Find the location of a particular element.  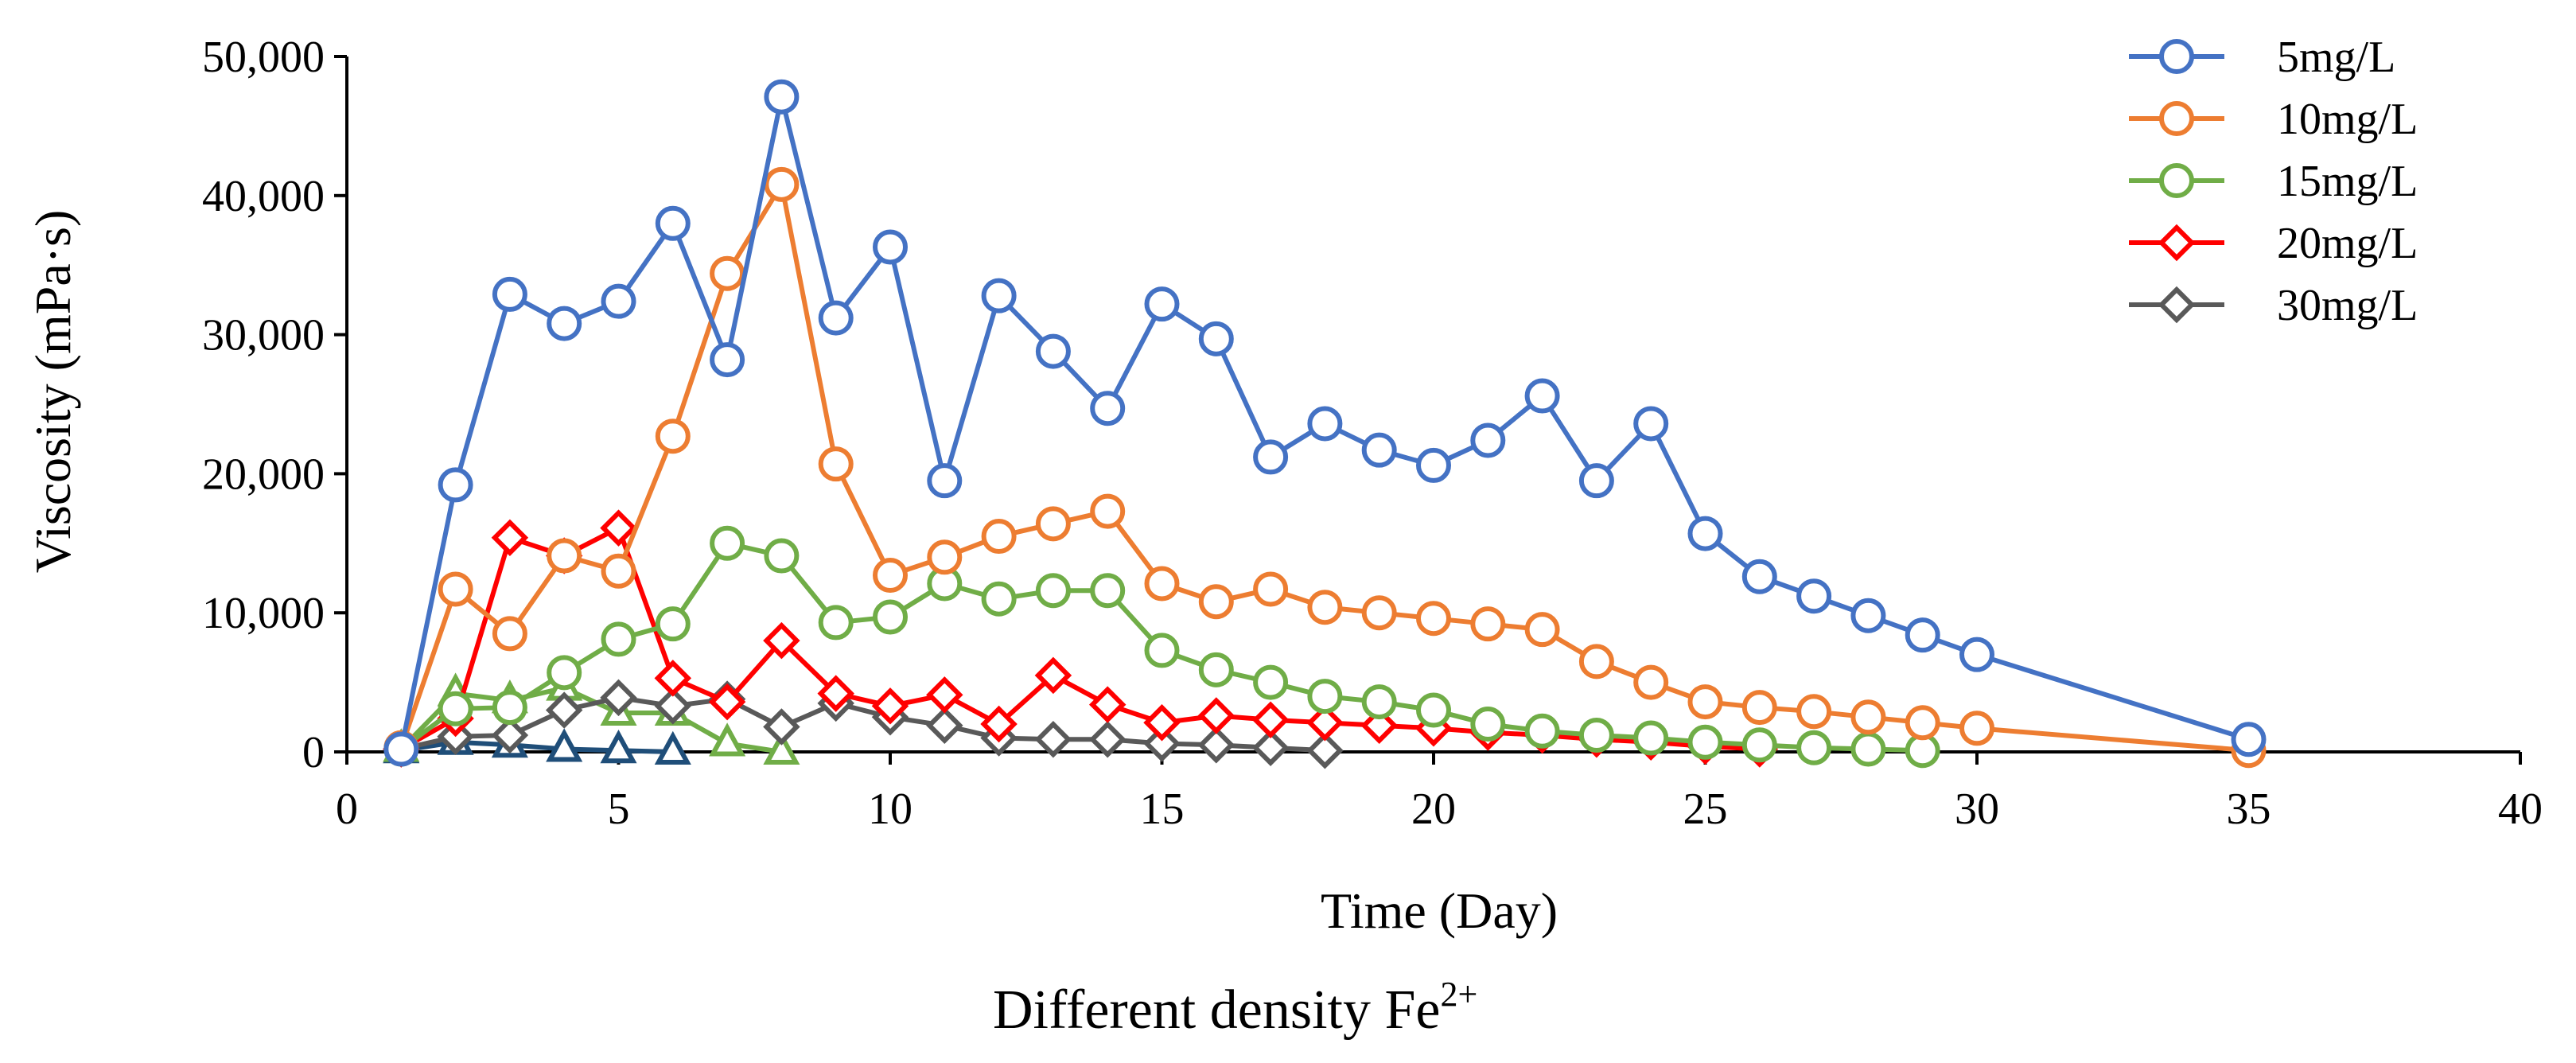

legend-item: 20mg/L is located at coordinates (2273, 243).